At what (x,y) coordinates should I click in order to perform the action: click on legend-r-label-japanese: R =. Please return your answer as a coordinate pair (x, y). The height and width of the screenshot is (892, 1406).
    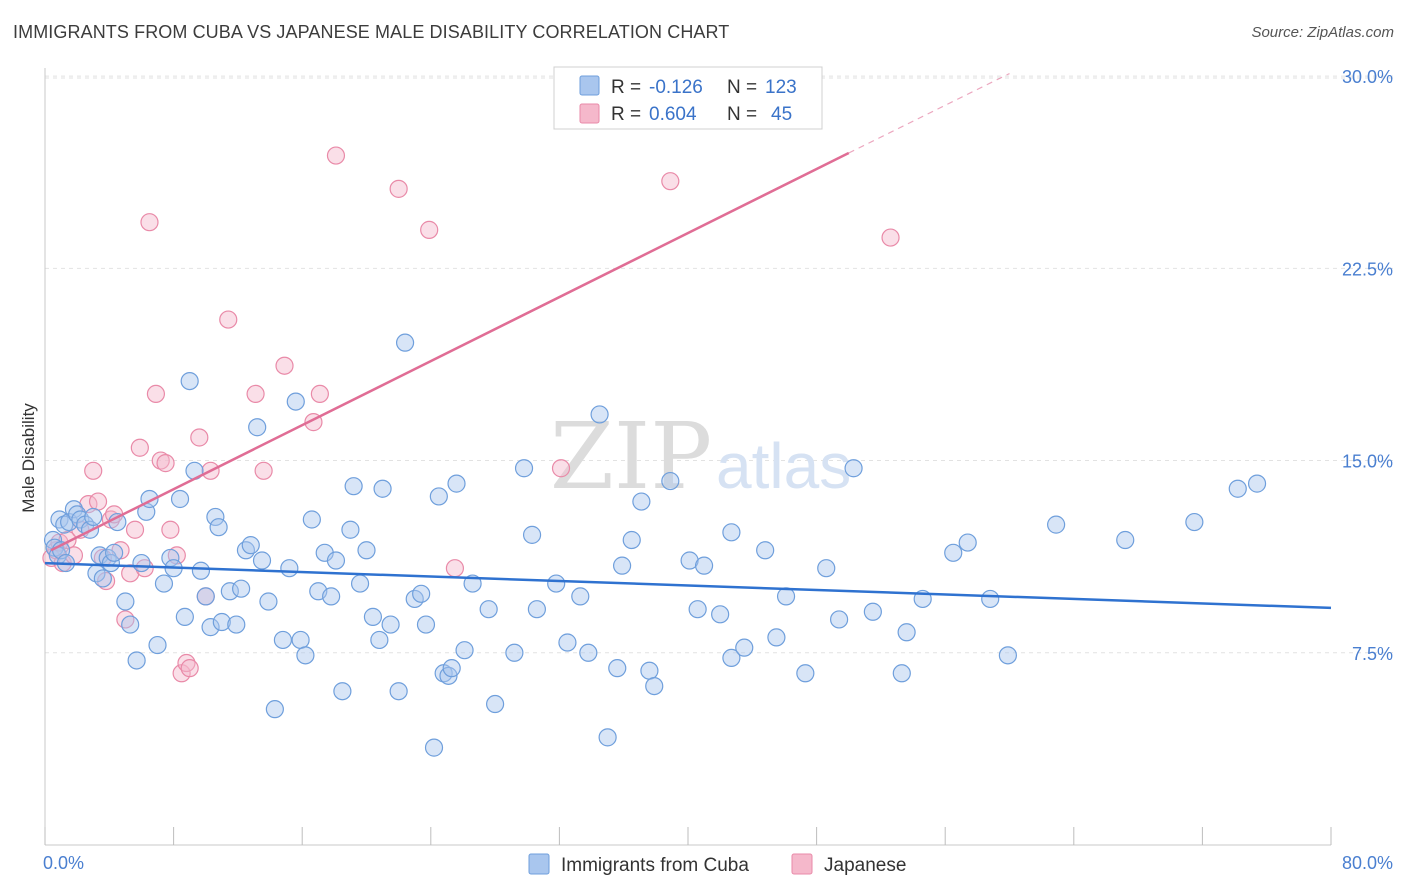
    Looking at the image, I should click on (626, 114).